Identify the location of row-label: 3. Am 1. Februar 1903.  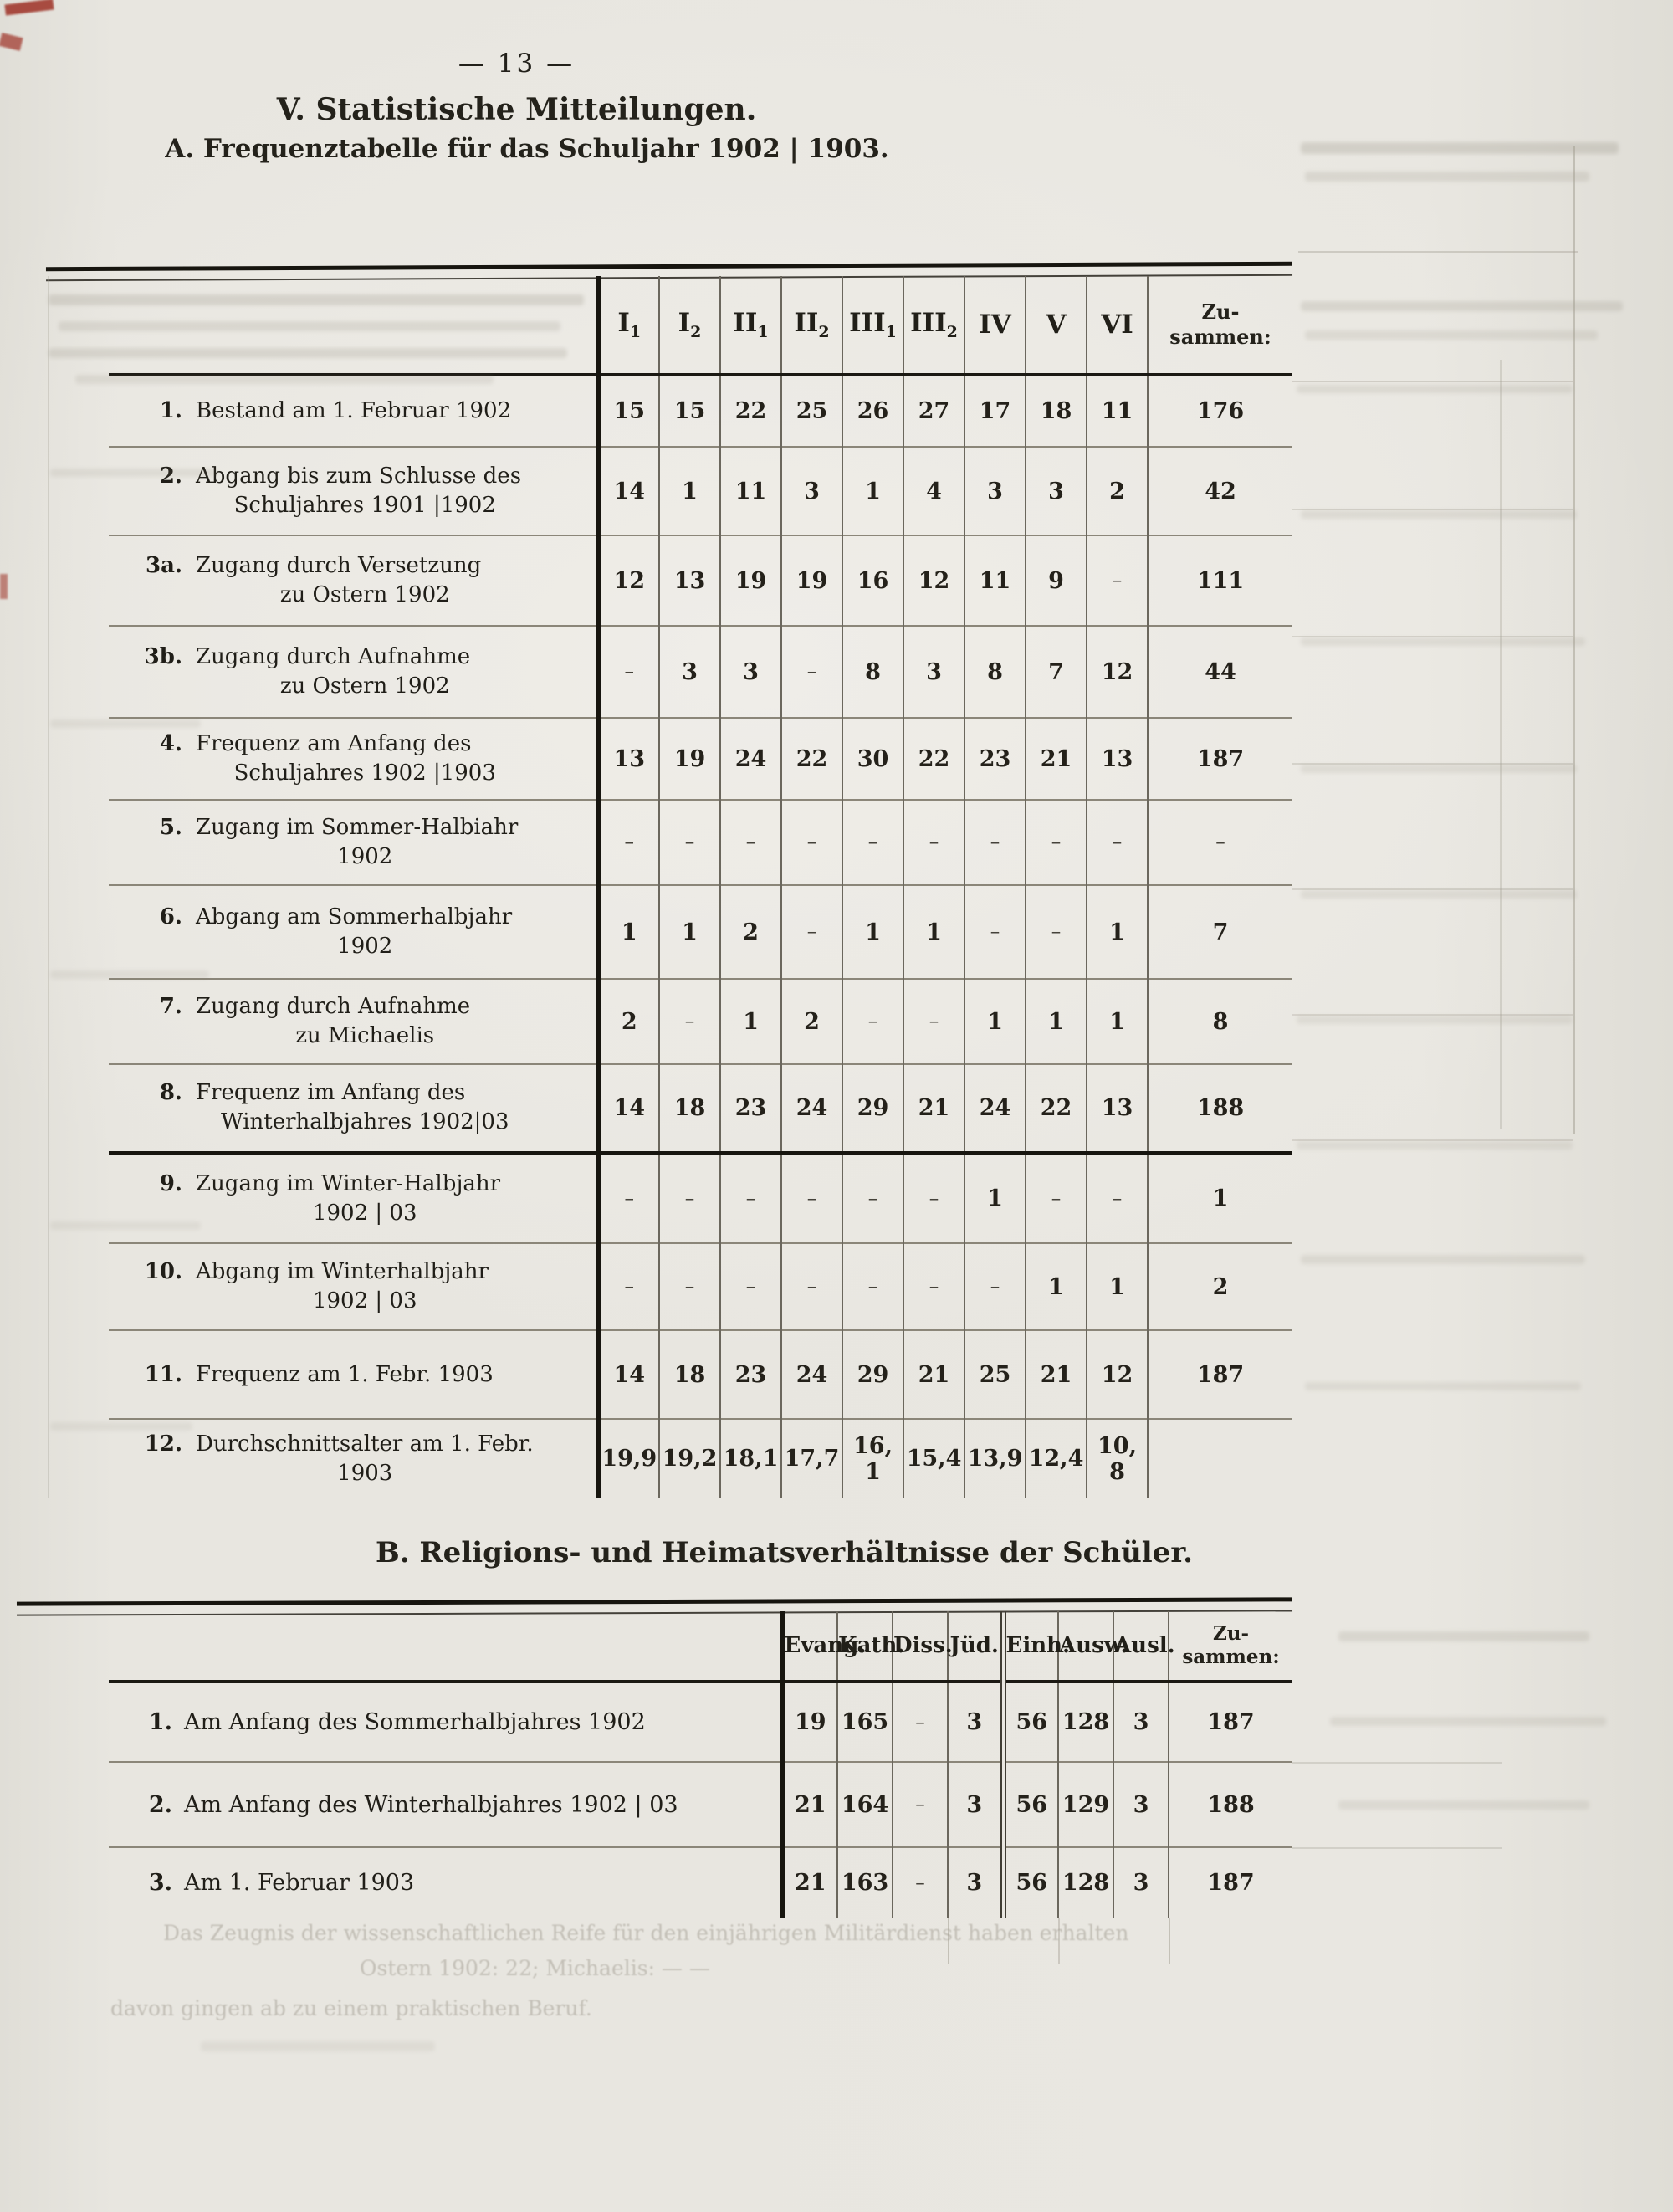
(282, 1883).